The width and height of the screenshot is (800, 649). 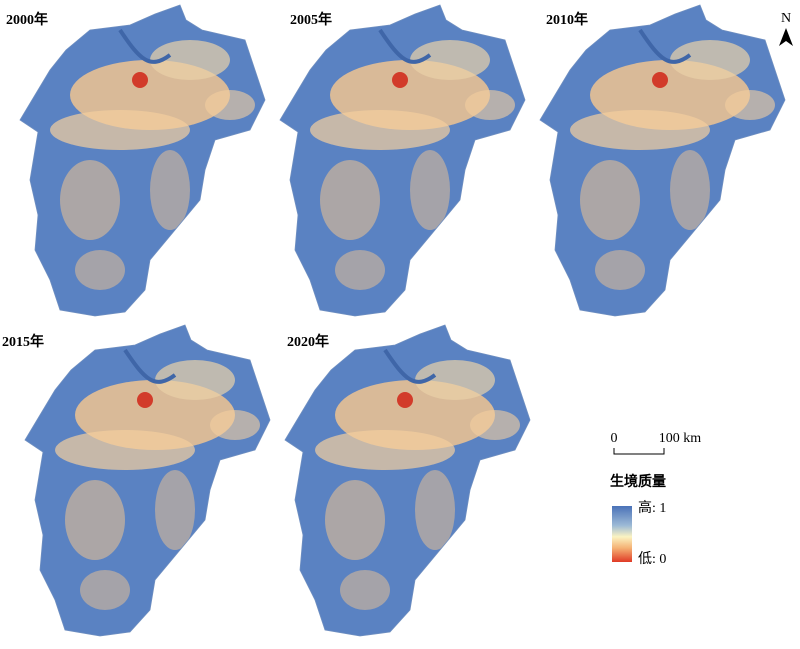 I want to click on scale-bar: 0 100 km, so click(x=656, y=443).